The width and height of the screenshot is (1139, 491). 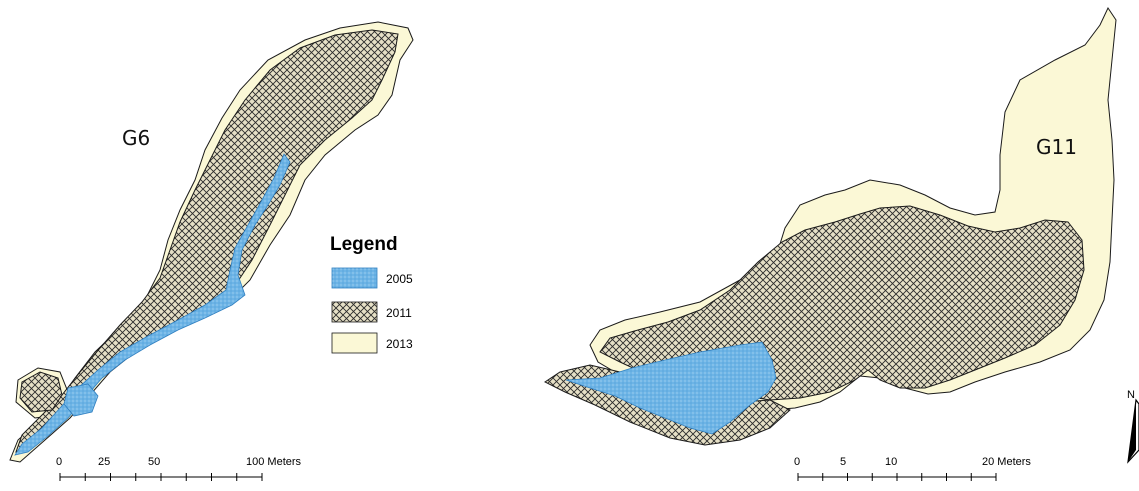 What do you see at coordinates (274, 462) in the screenshot?
I see `g6-scale-label-100: 100 Meters` at bounding box center [274, 462].